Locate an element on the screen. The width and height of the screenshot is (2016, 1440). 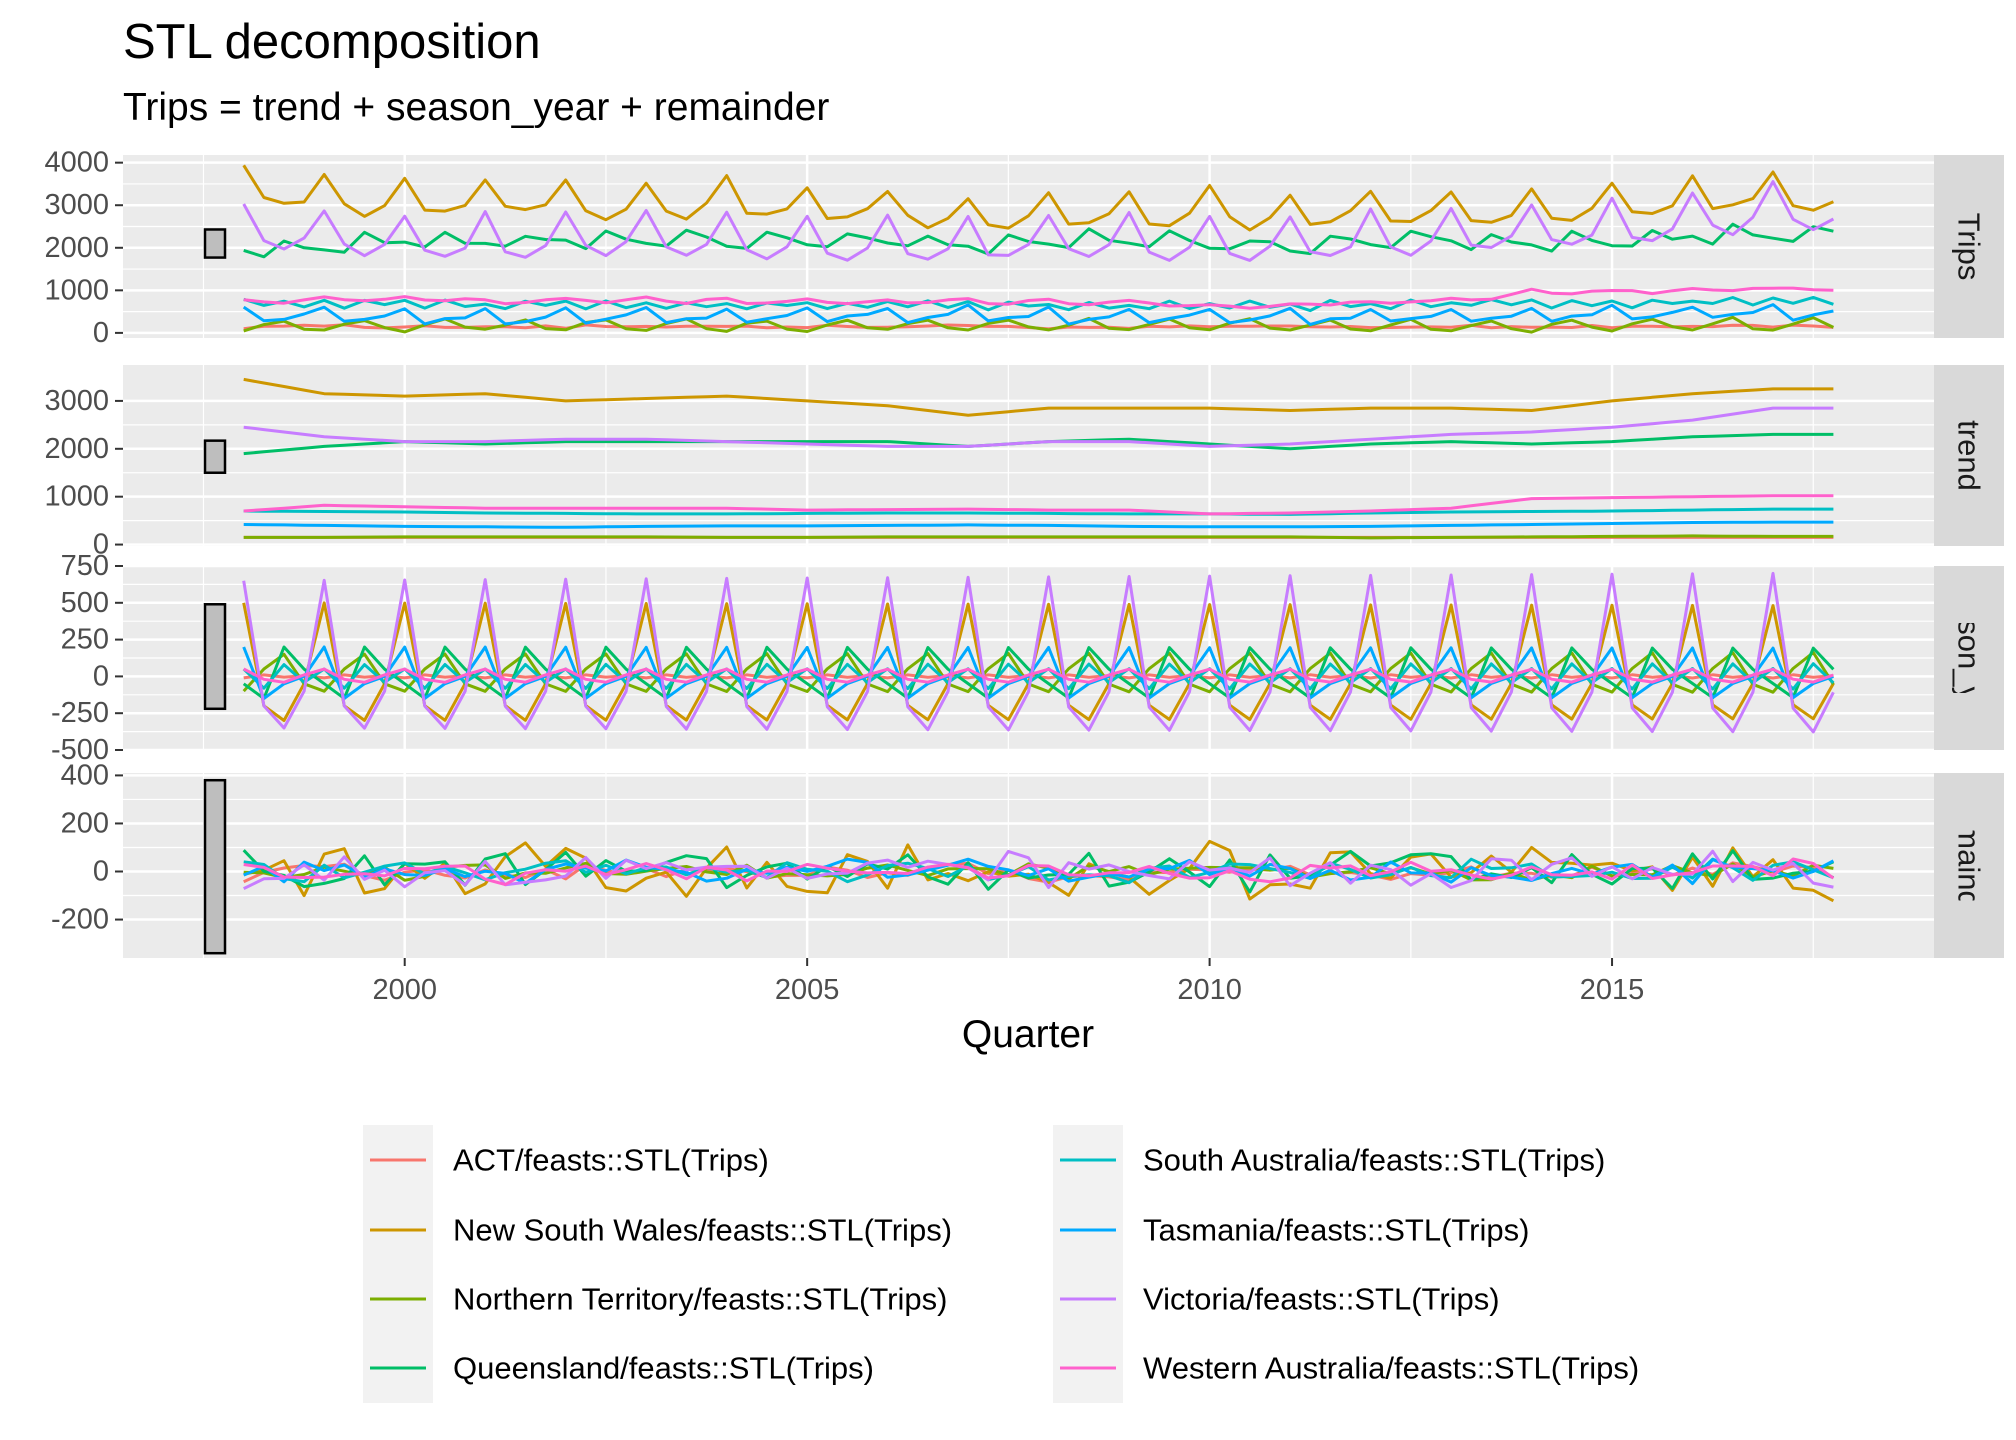
legend-label: New South Wales/feasts::STL(Trips) is located at coordinates (702, 1230).